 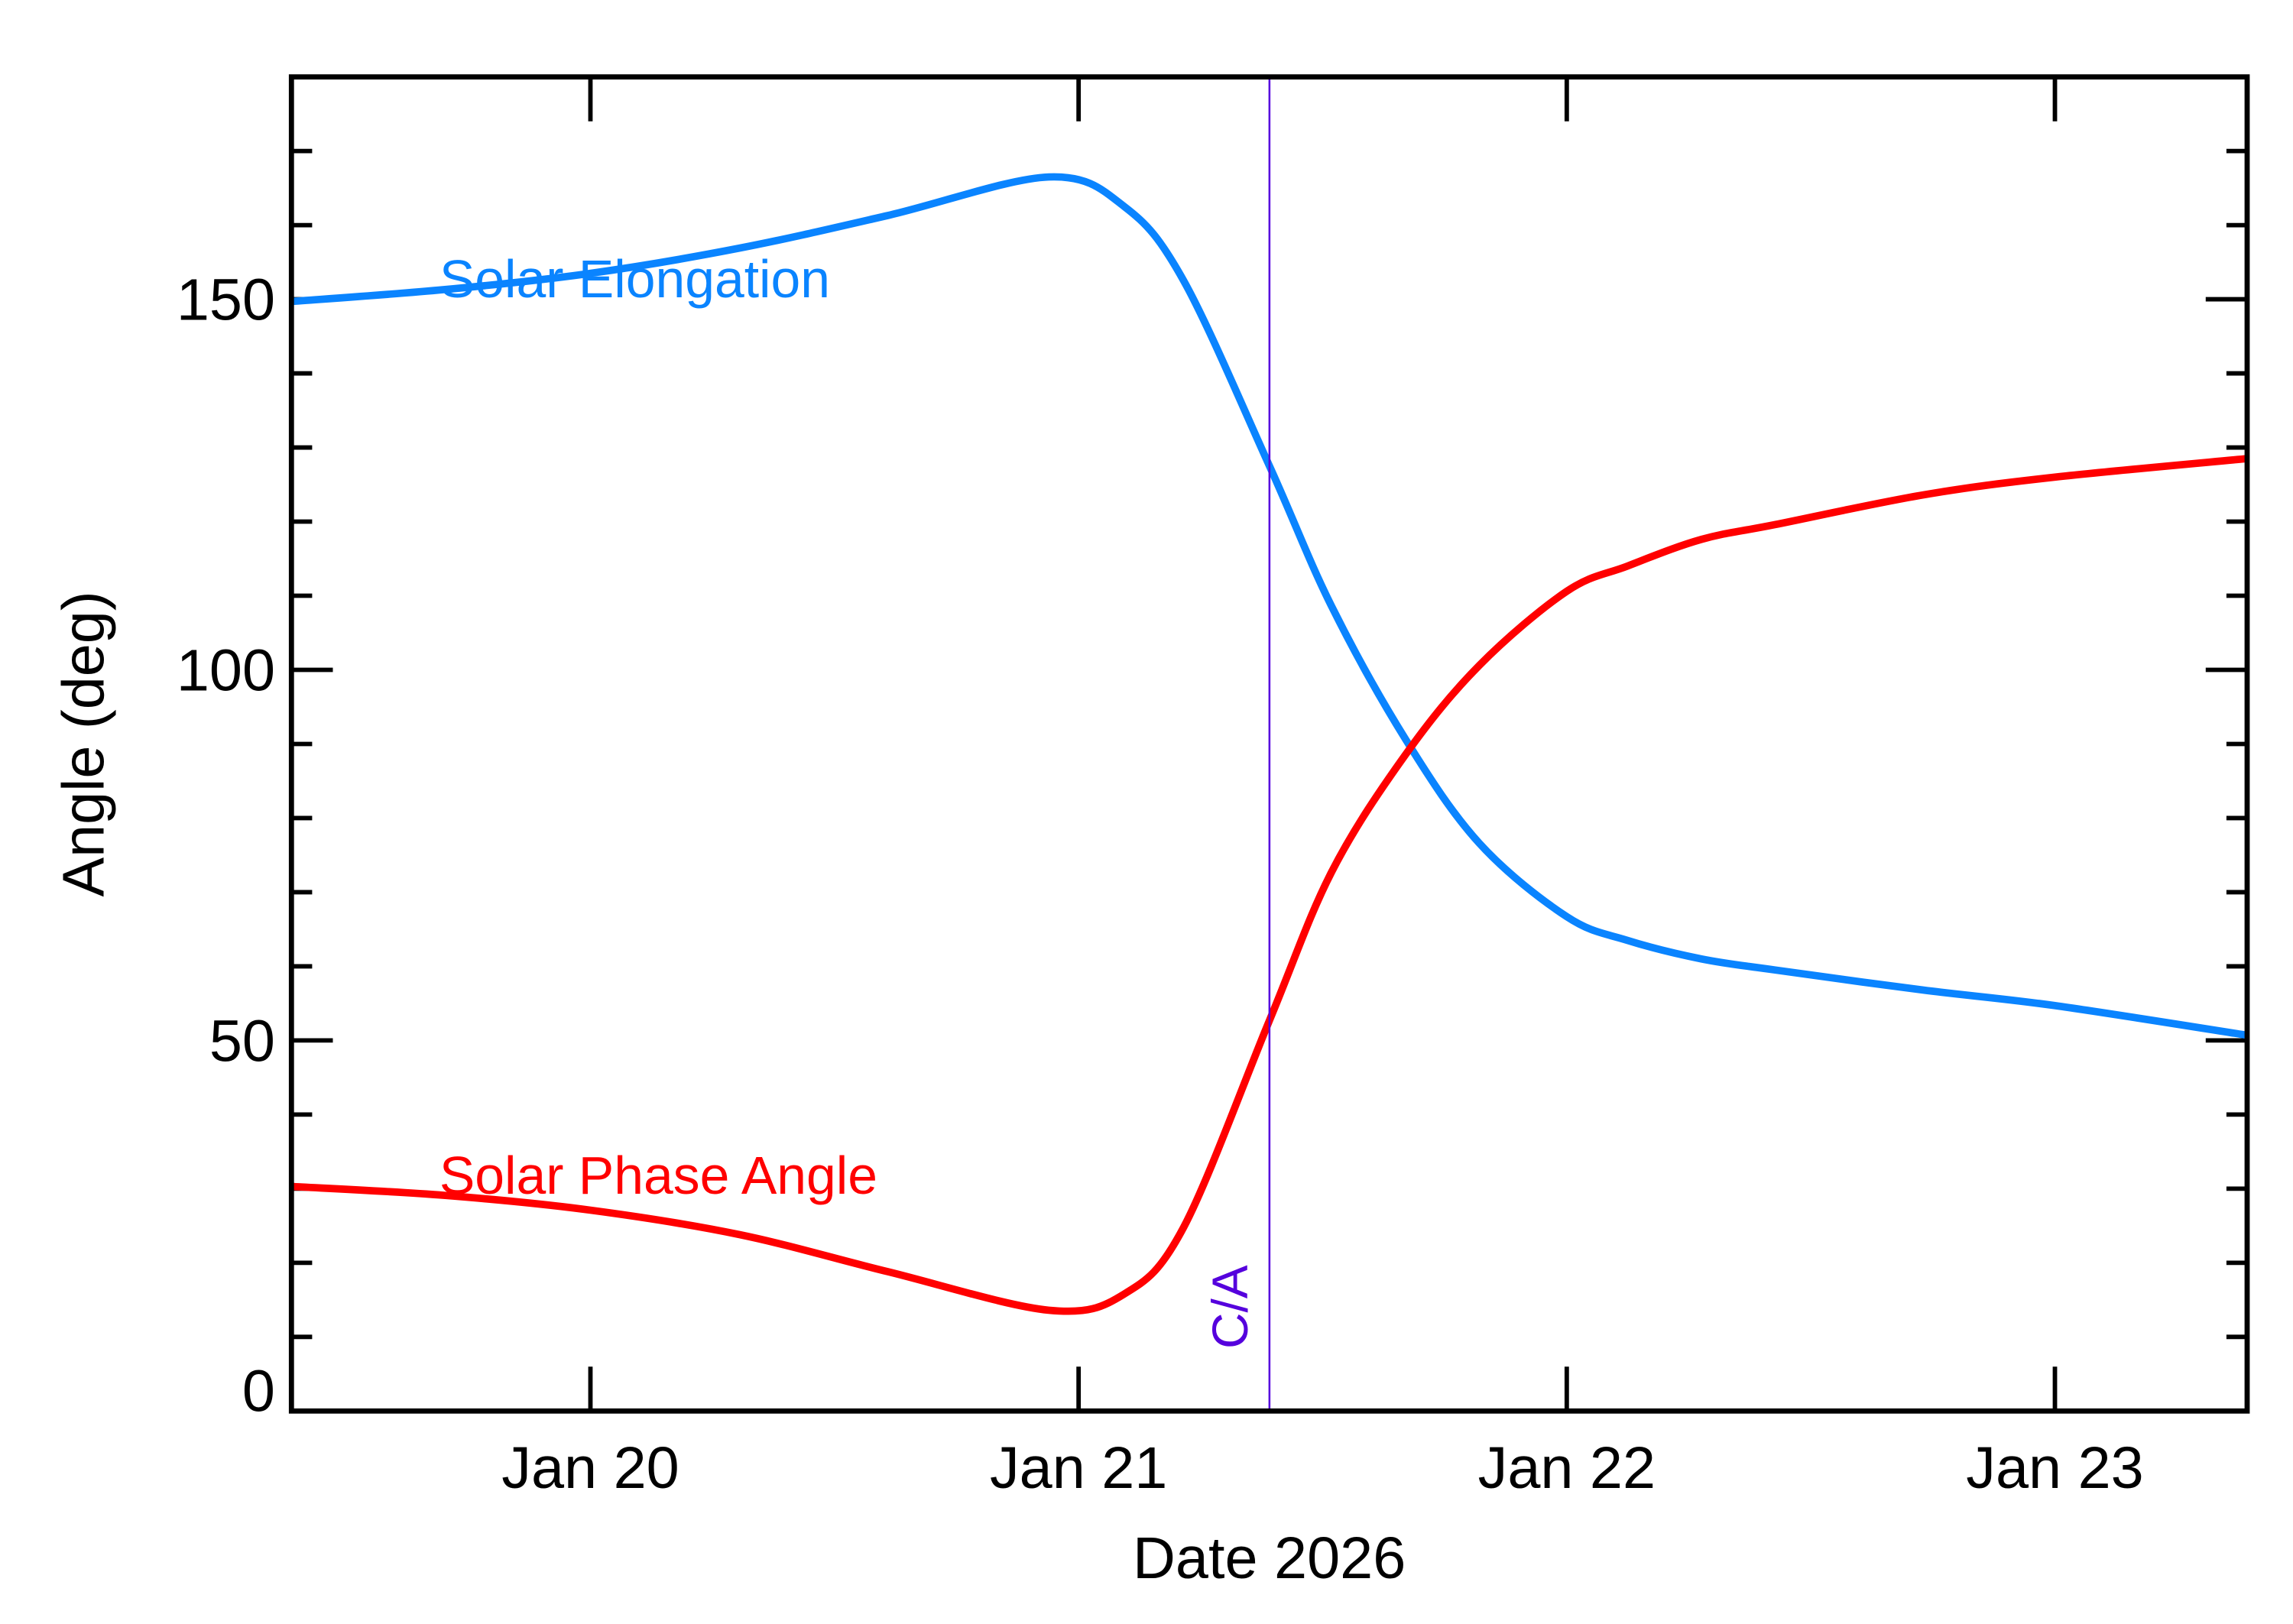 I want to click on series-label-solar-phase-angle: Solar Phase Angle, so click(x=658, y=1175).